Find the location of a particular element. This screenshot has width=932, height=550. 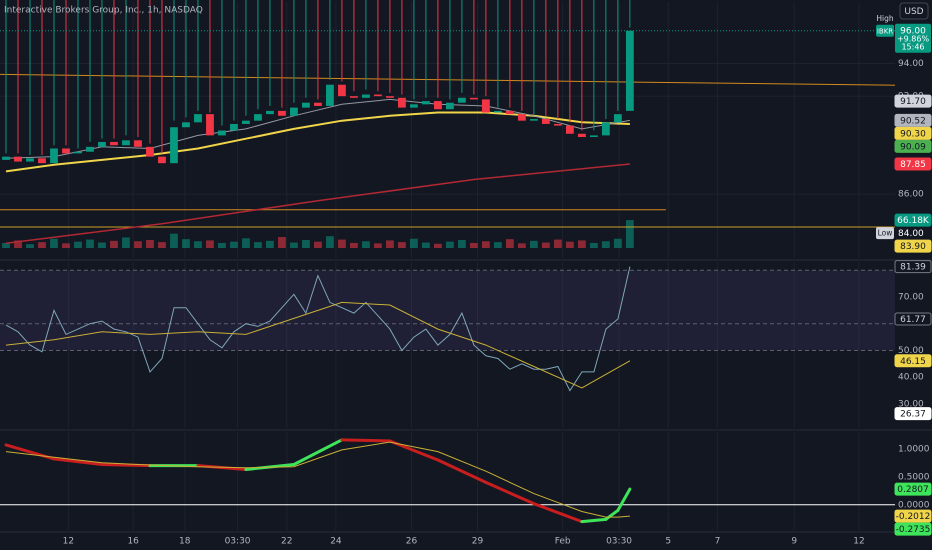

x-tick-label: 12 is located at coordinates (858, 542).